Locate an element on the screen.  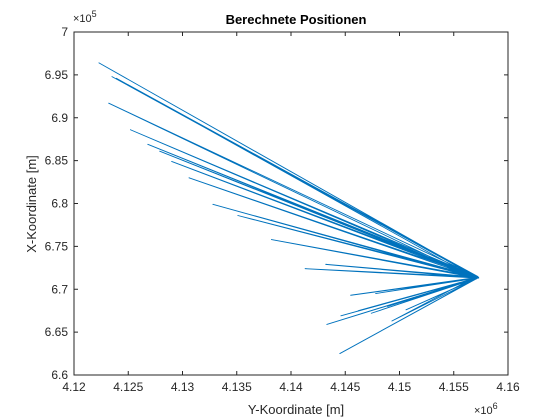
y-axis-label: X-Koordinate [m] is located at coordinates (31, 204).